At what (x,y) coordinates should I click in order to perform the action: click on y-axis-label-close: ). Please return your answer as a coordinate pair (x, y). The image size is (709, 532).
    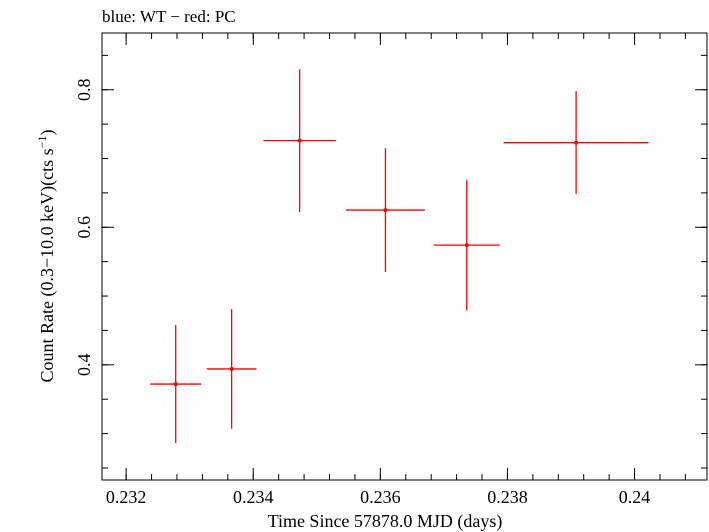
    Looking at the image, I should click on (47, 133).